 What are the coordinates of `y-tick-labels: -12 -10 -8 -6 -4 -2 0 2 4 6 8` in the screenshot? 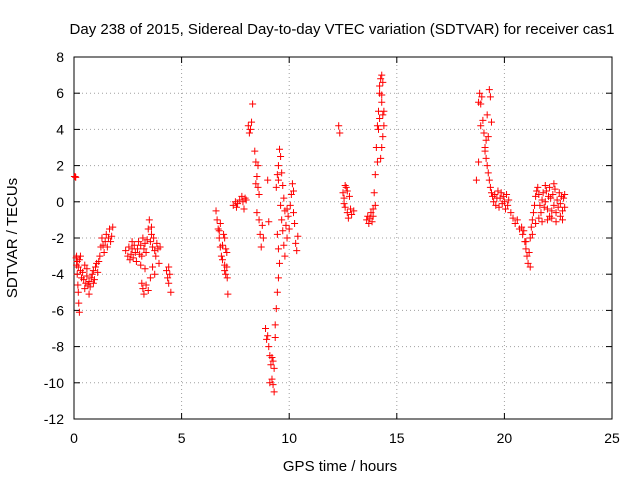 It's located at (54, 238).